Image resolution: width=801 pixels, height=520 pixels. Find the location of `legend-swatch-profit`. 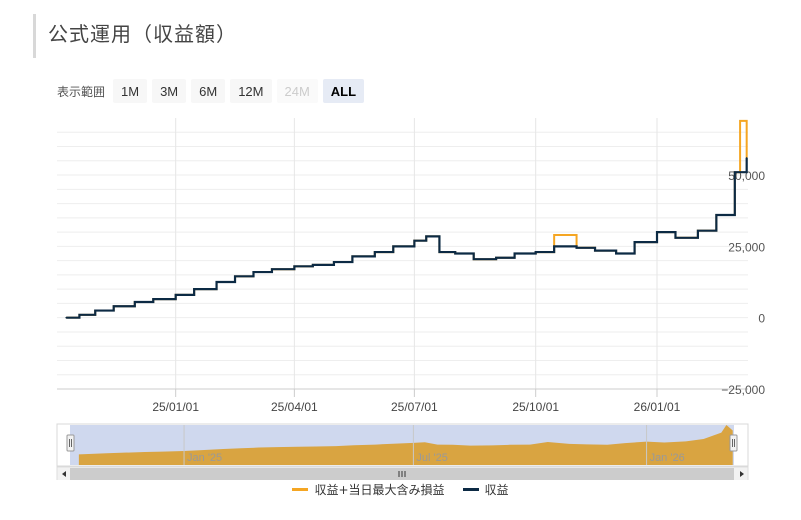

legend-swatch-profit is located at coordinates (470, 489).